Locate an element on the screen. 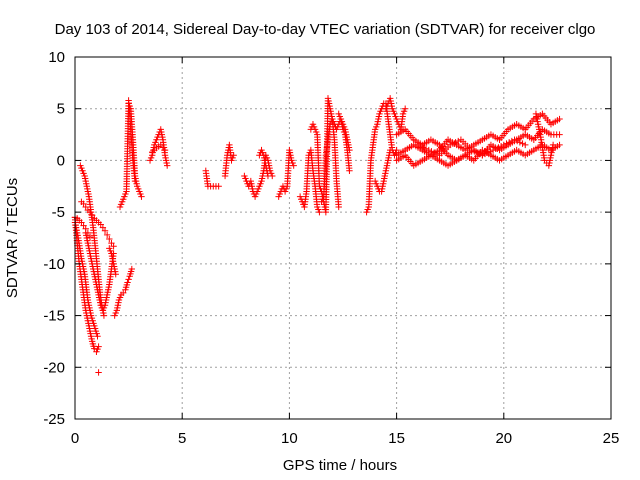  y-axis-tick-labels: -25 -20 -15 -10 -5 0 5 10 is located at coordinates (54, 238).